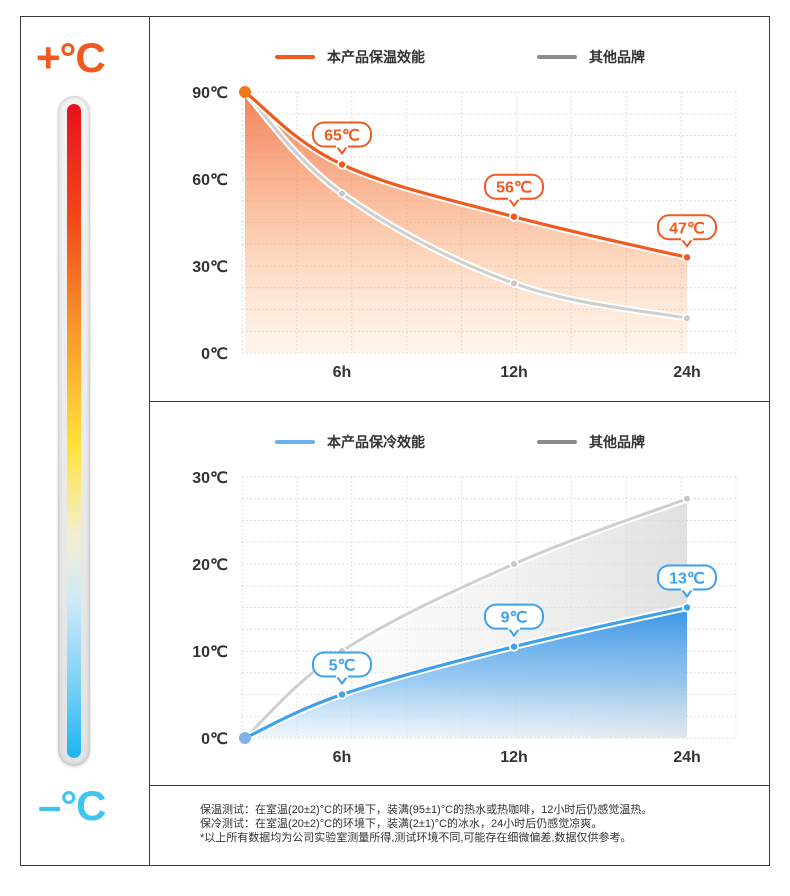 The height and width of the screenshot is (896, 790). What do you see at coordinates (459, 785) in the screenshot?
I see `notes-divider` at bounding box center [459, 785].